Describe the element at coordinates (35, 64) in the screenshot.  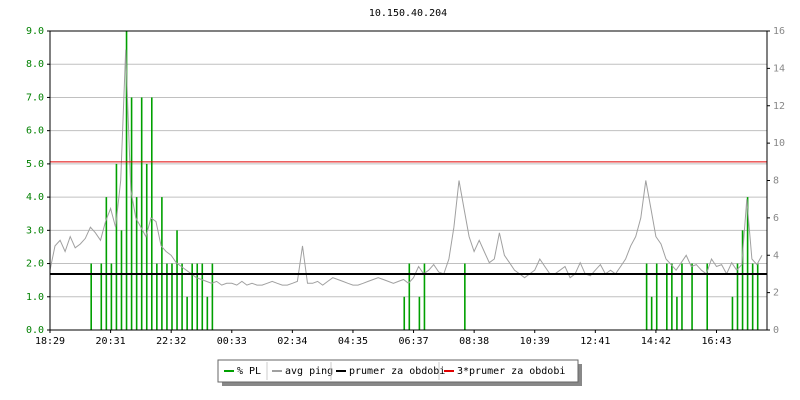
I see `y-tick-label: 8.0` at that location.